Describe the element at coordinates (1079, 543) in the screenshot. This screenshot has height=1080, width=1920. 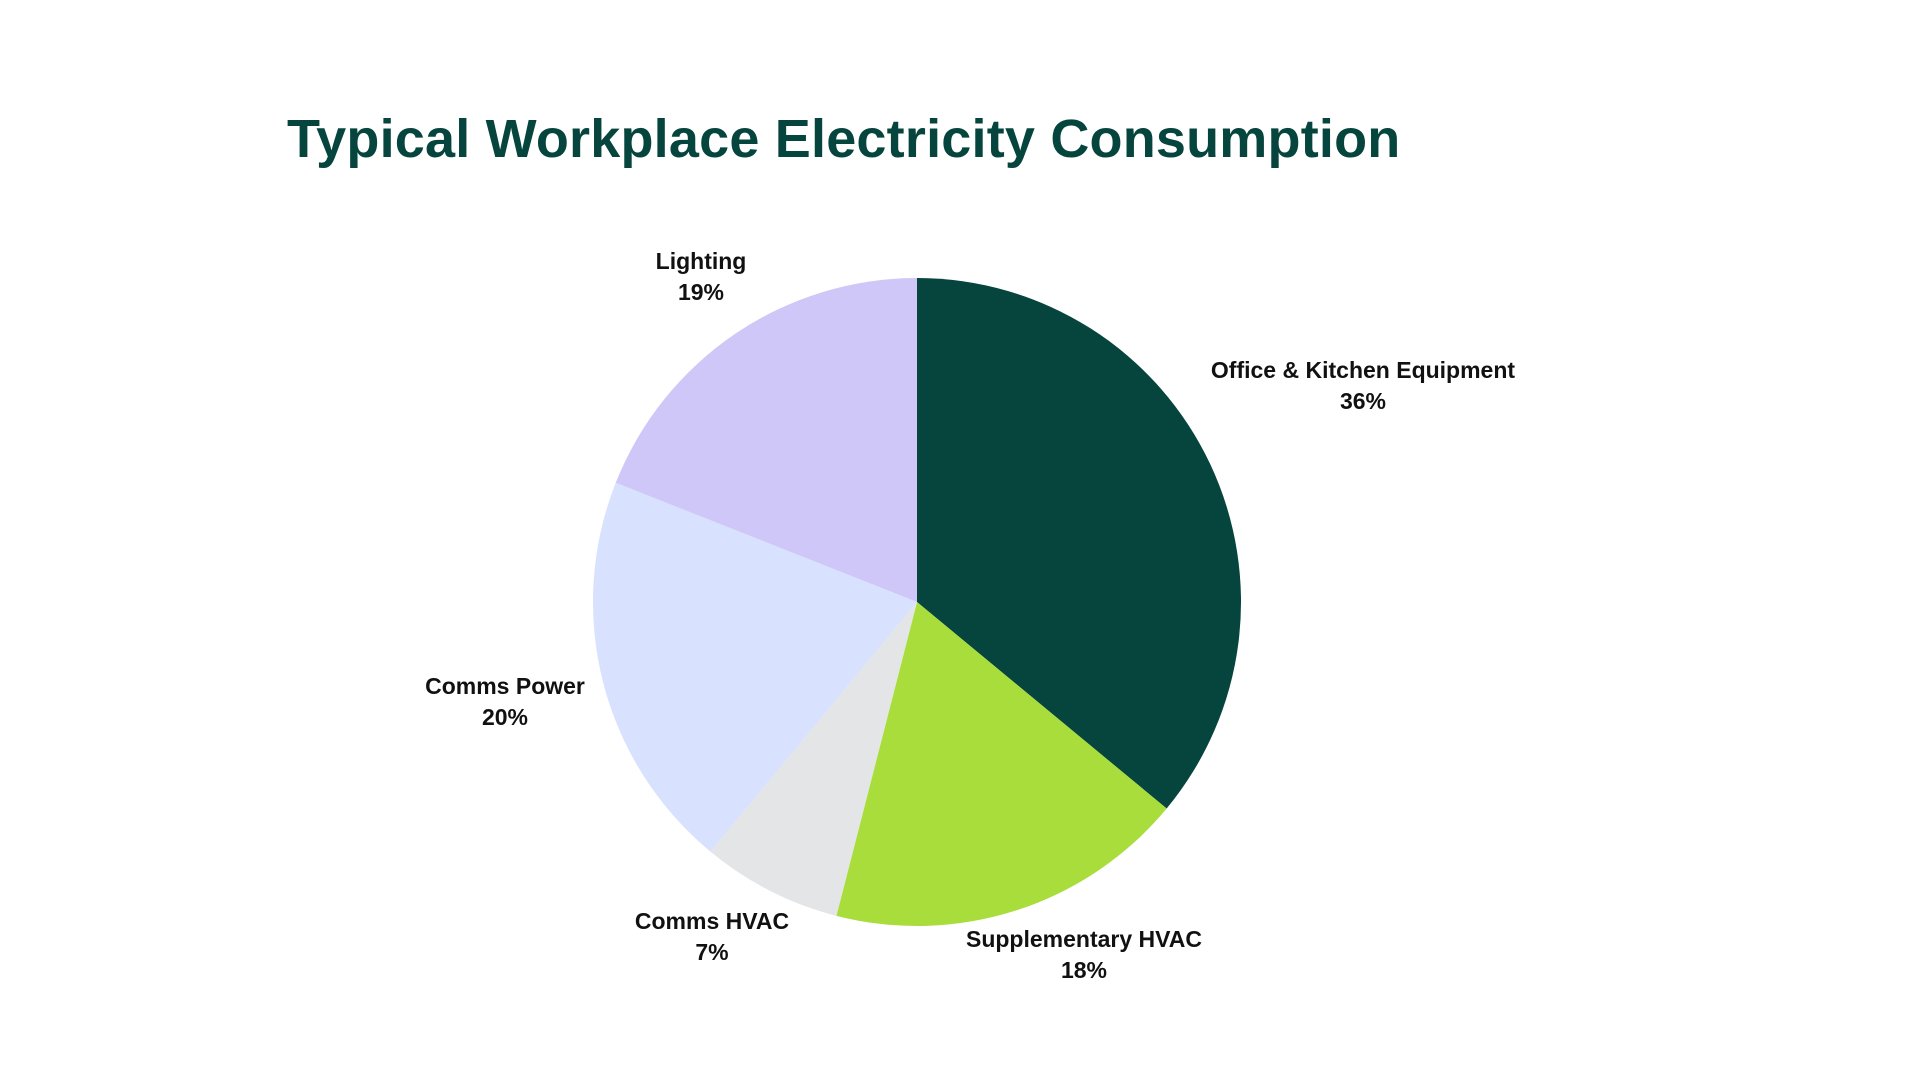
I see `pie-slice-office-and-kitchen-equipment` at that location.